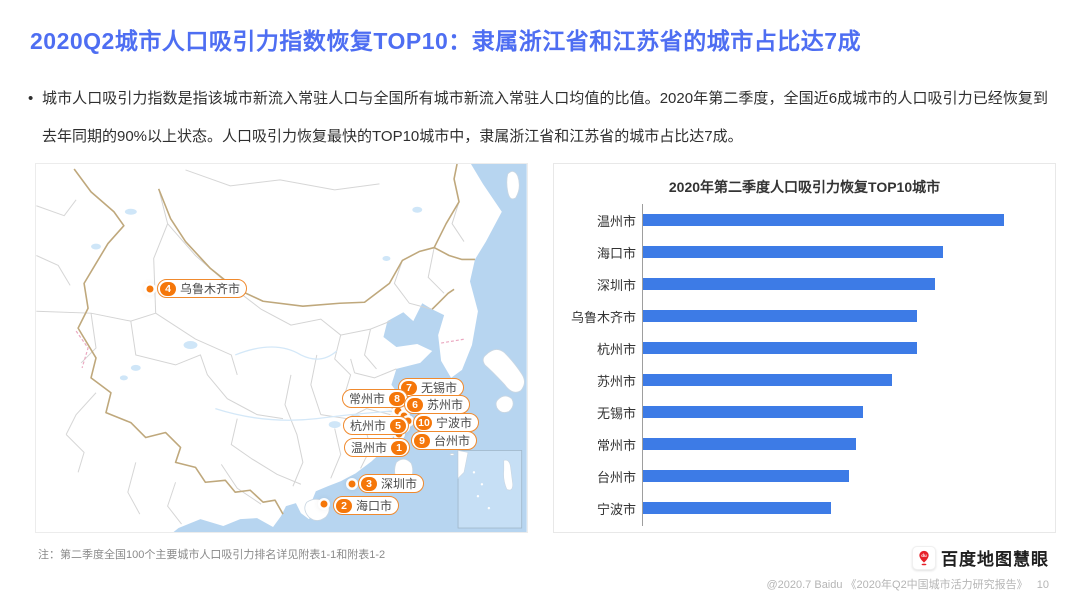 The image size is (1080, 608). I want to click on brand-row: du 百度地图慧眼, so click(907, 557).